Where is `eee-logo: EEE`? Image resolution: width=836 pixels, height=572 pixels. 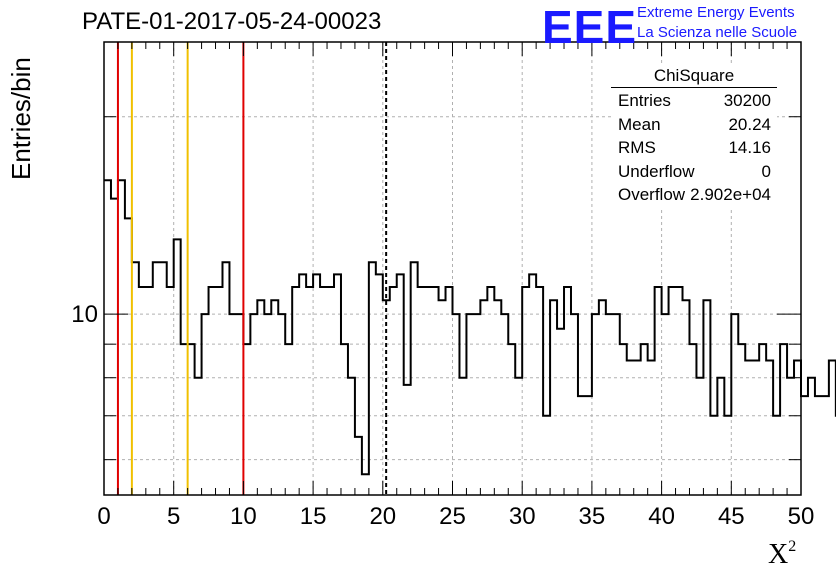 eee-logo: EEE is located at coordinates (590, 27).